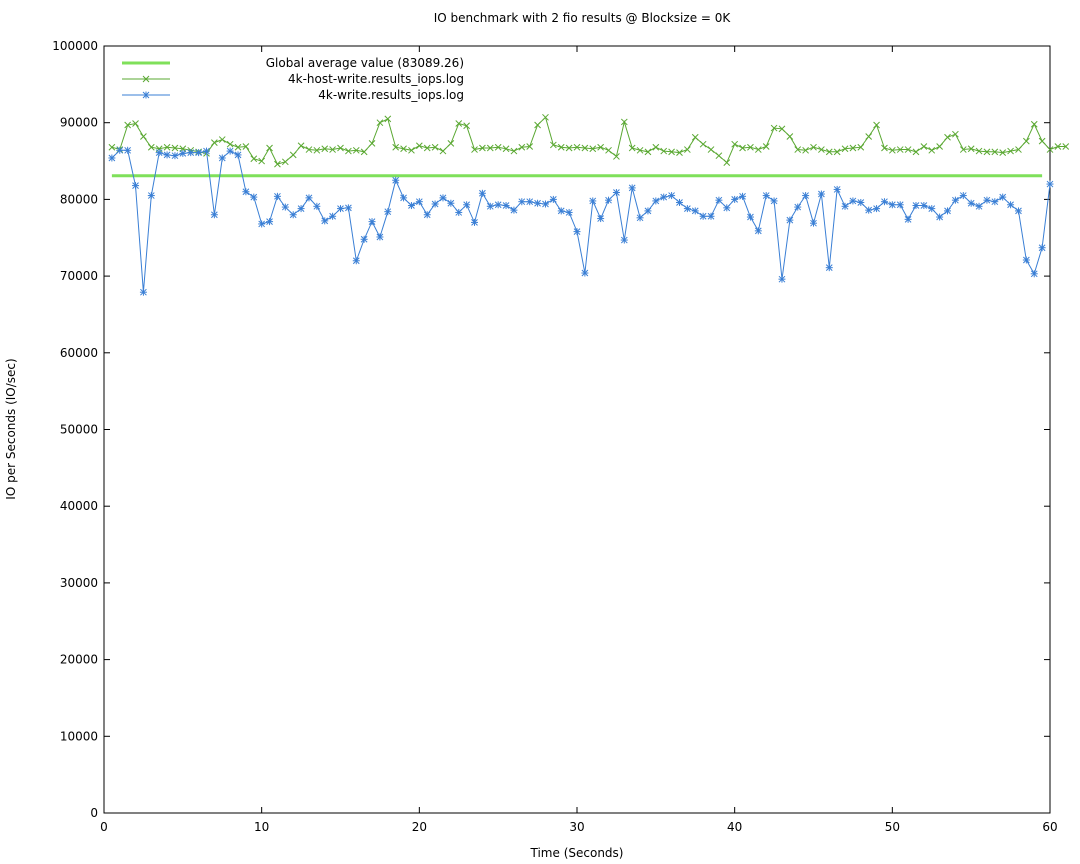  What do you see at coordinates (365, 63) in the screenshot?
I see `legend-label: Global average value (83089.26)` at bounding box center [365, 63].